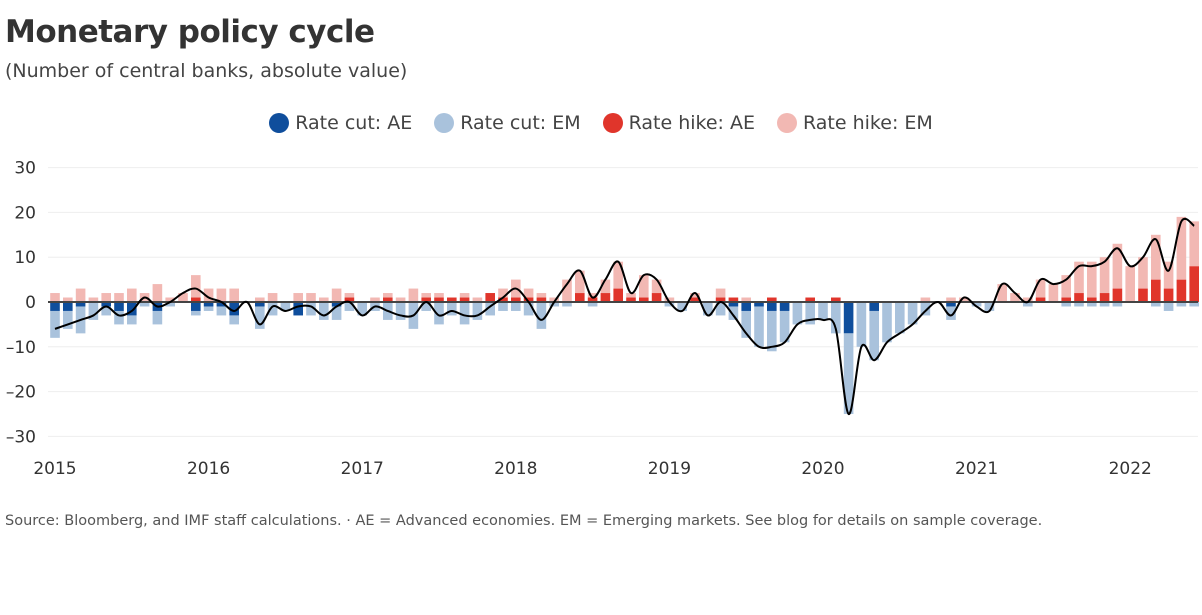  Describe the element at coordinates (190, 32) in the screenshot. I see `chart-title: Monetary policy cycle` at that location.